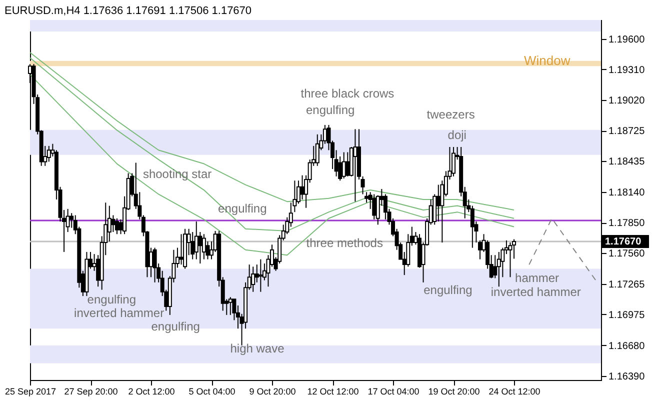 This screenshot has height=408, width=653. I want to click on x-tick-label: 9 Oct 20:00, so click(272, 391).